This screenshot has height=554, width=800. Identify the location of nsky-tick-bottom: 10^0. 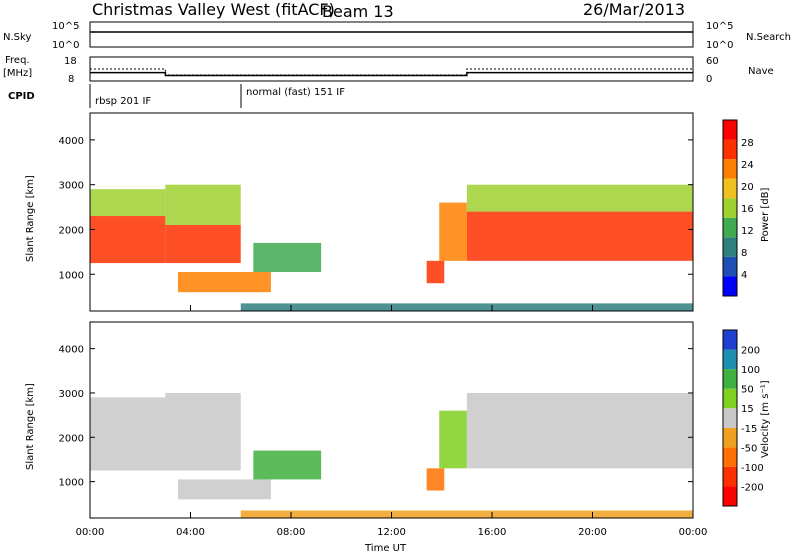
(65, 45).